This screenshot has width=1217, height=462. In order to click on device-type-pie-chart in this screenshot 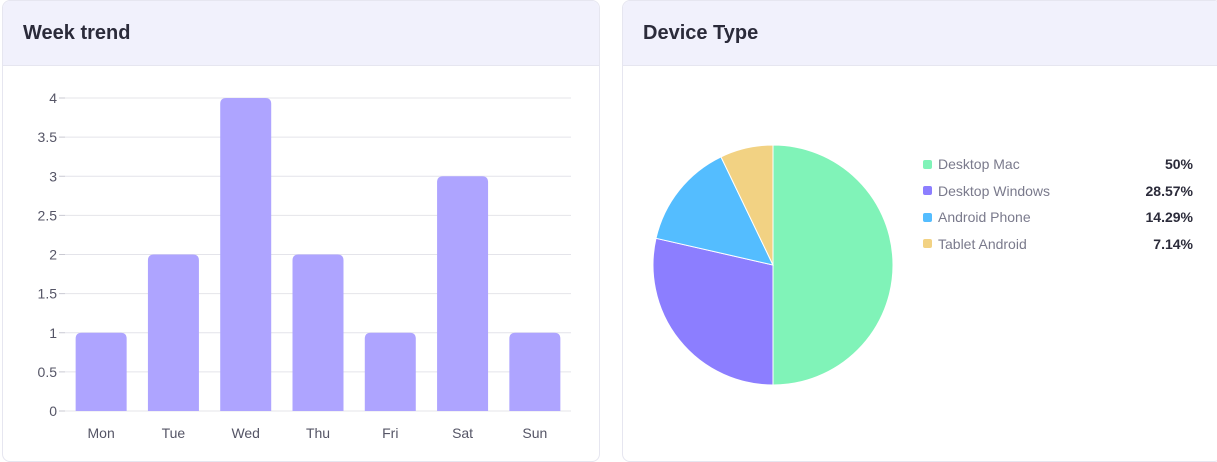, I will do `click(773, 265)`.